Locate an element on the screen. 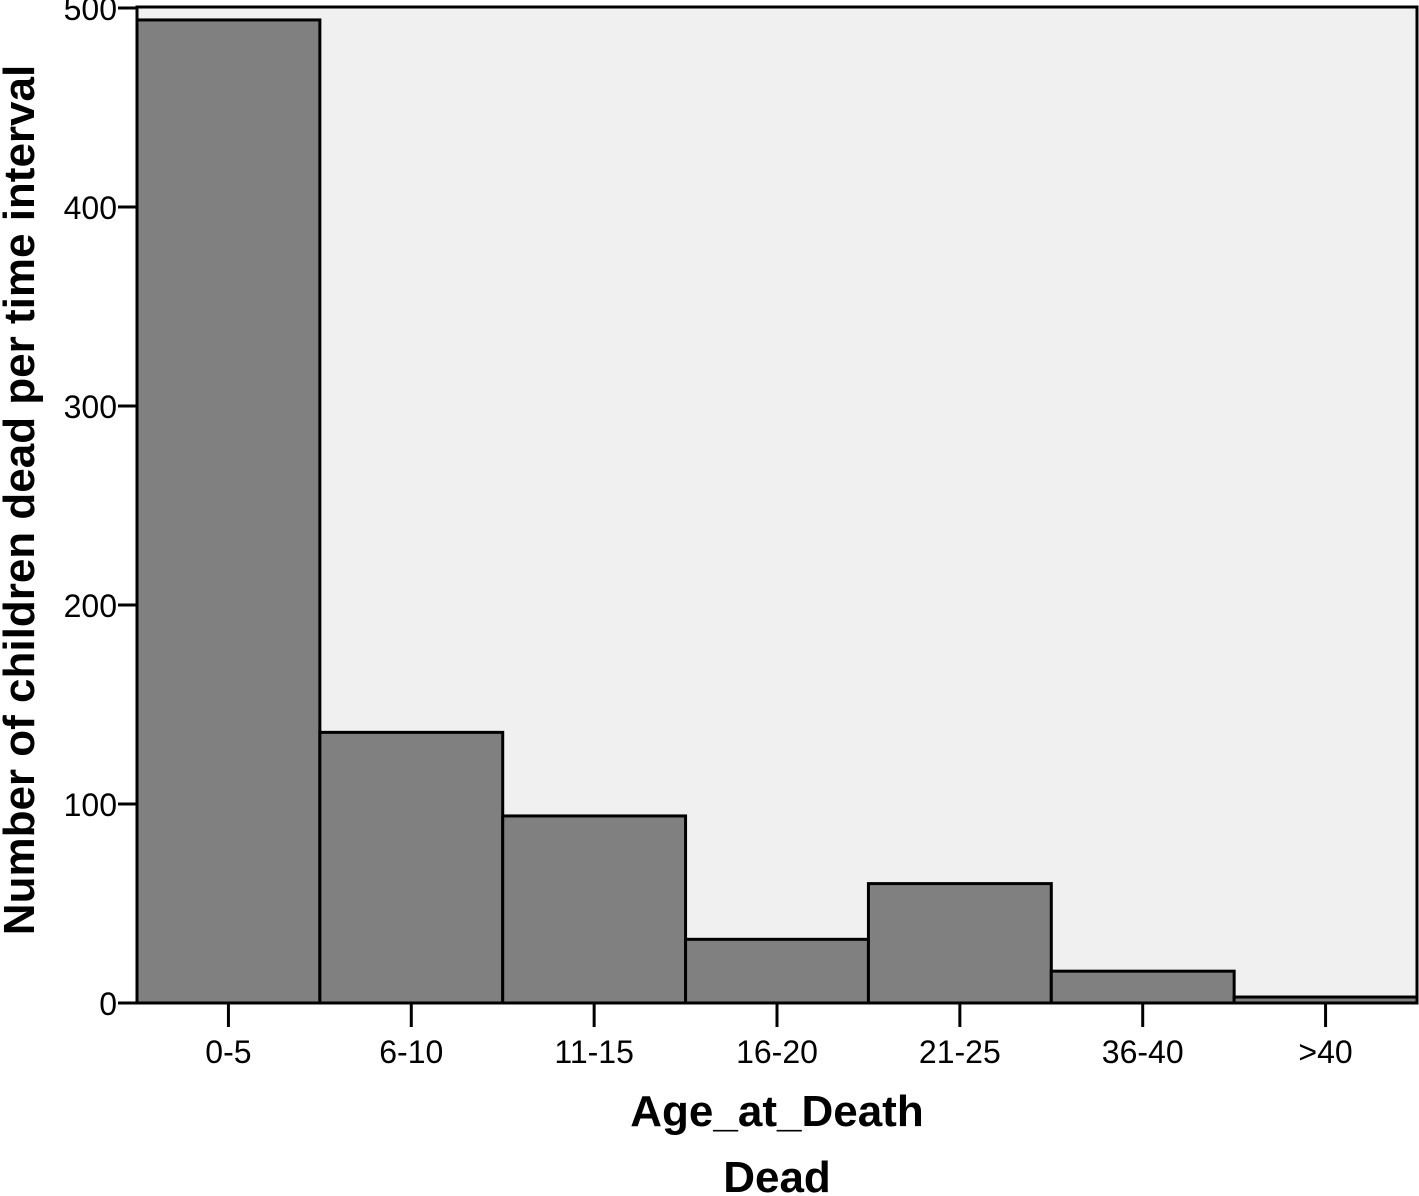 This screenshot has height=1196, width=1419. y-tick-label-400: 400 is located at coordinates (90, 208).